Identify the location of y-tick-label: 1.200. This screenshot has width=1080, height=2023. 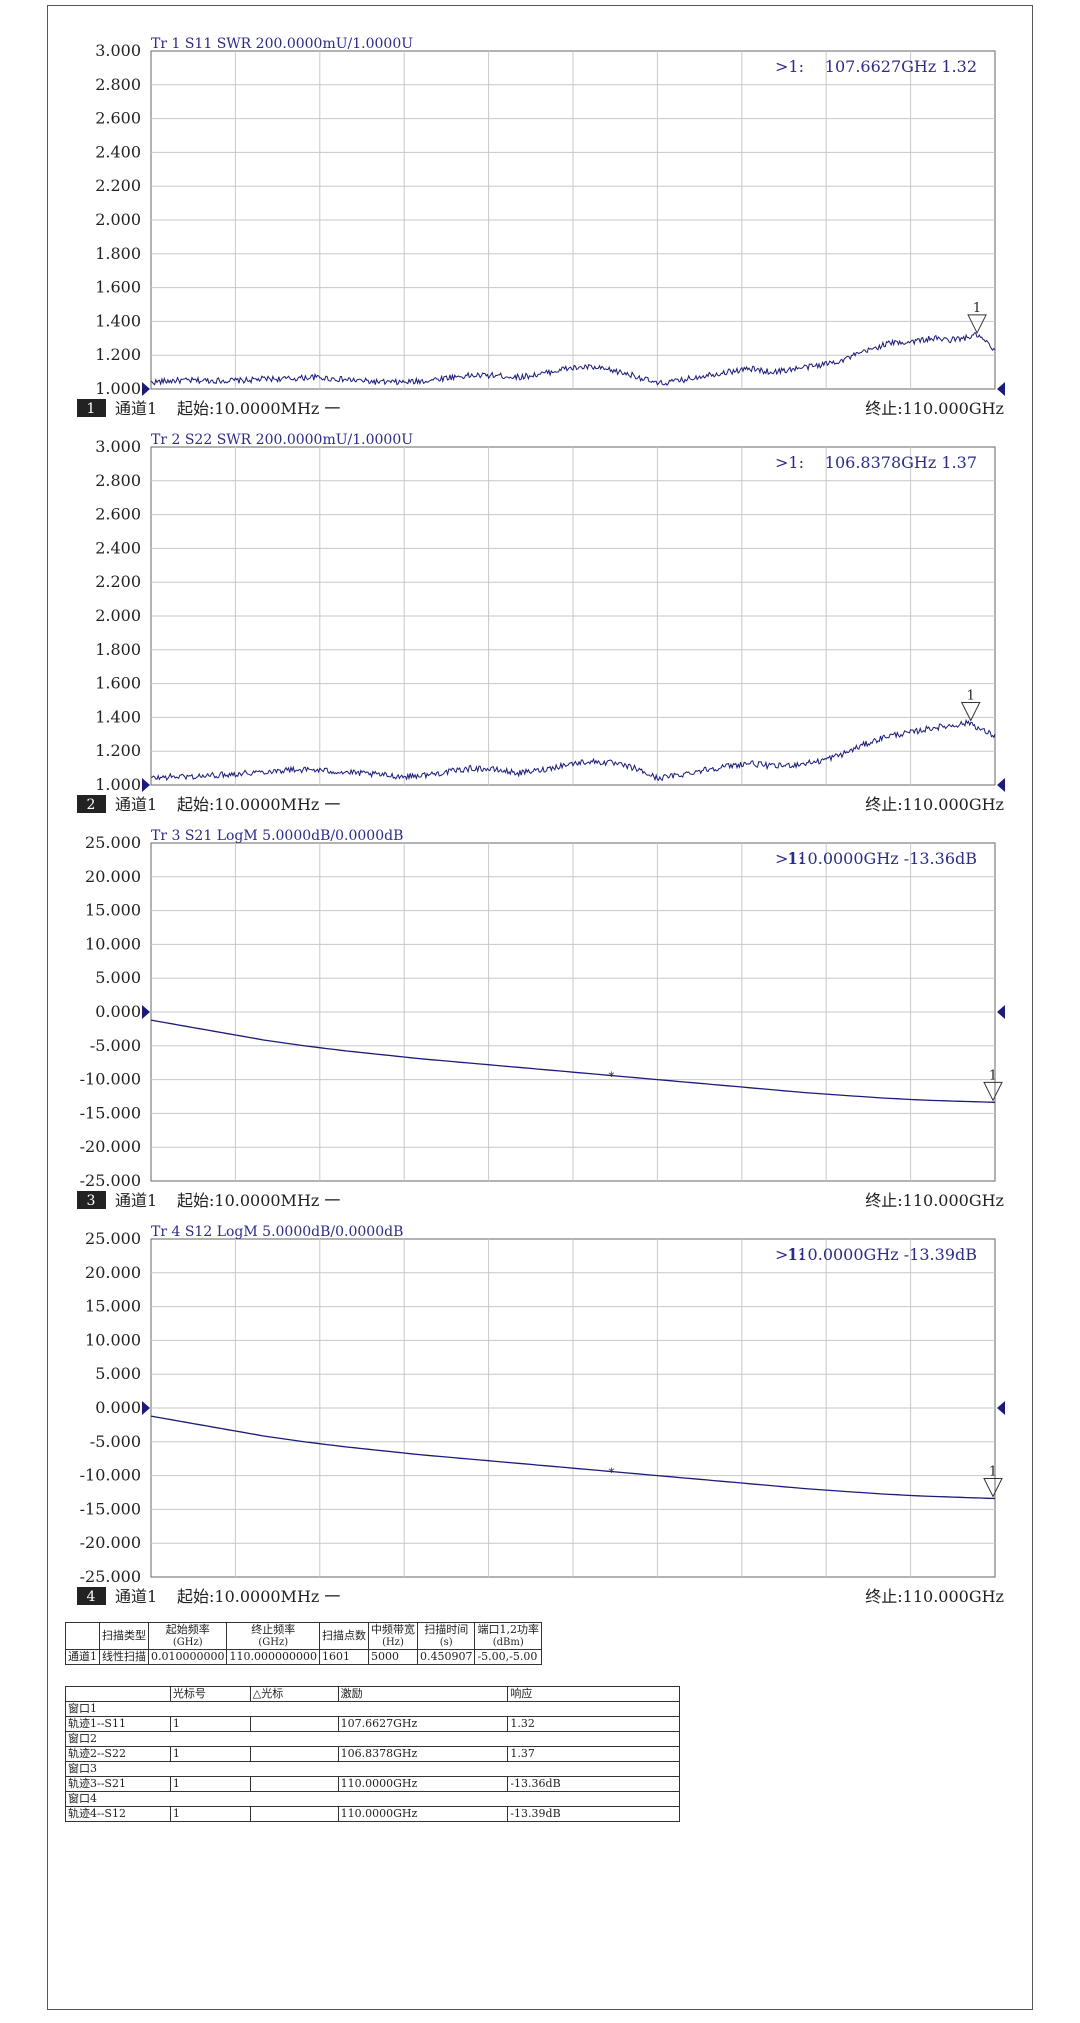
(118, 354).